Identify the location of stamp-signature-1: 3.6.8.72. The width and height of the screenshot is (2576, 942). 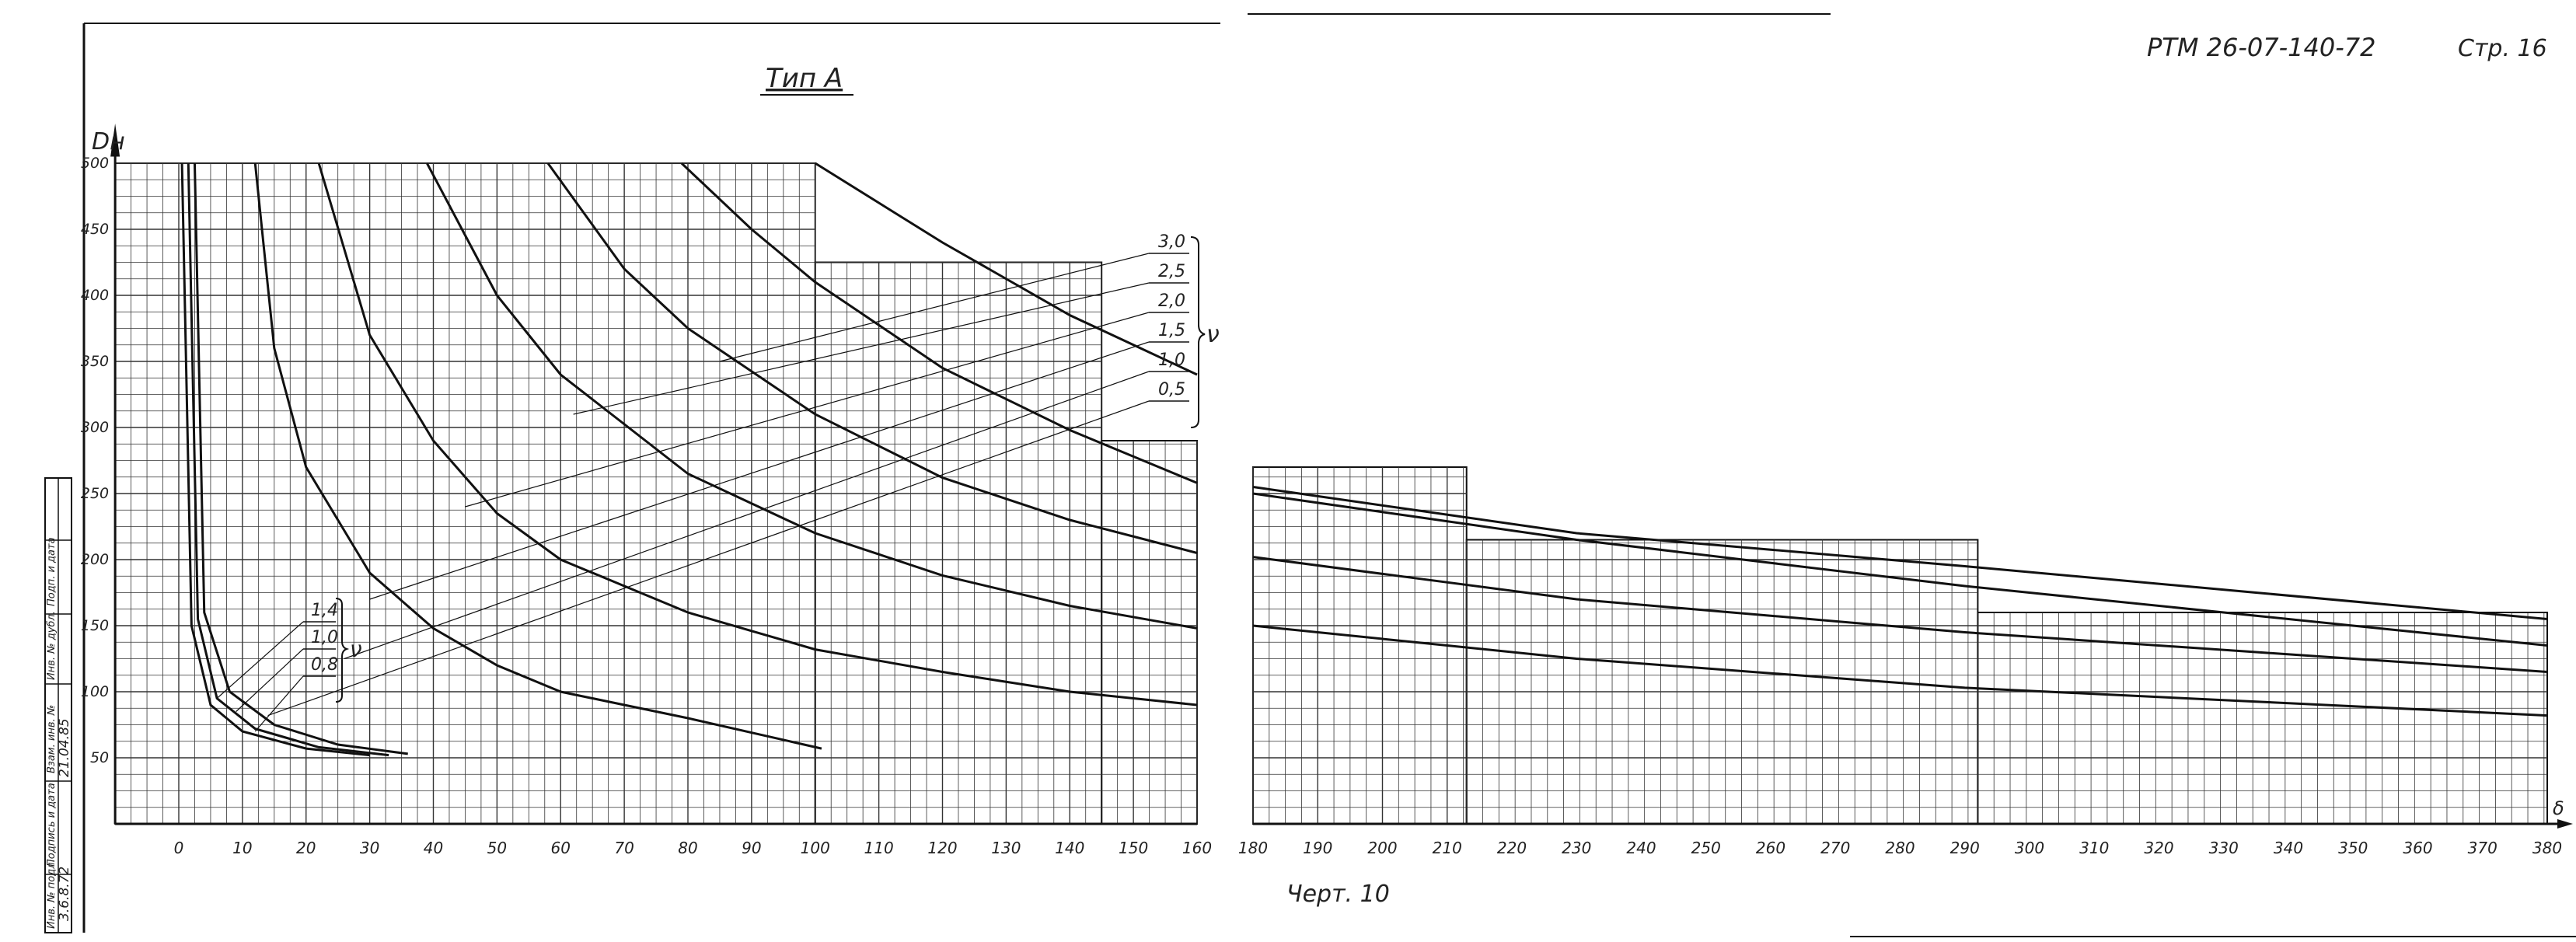
(64, 894).